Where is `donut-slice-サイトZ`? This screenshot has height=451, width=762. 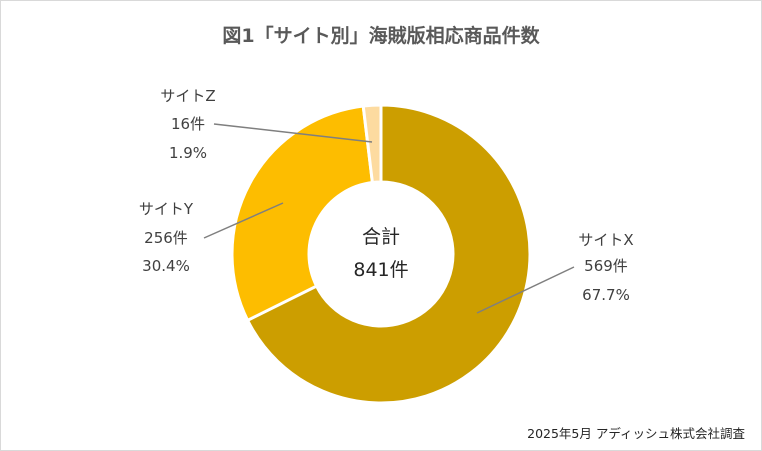
donut-slice-サイトZ is located at coordinates (372, 144).